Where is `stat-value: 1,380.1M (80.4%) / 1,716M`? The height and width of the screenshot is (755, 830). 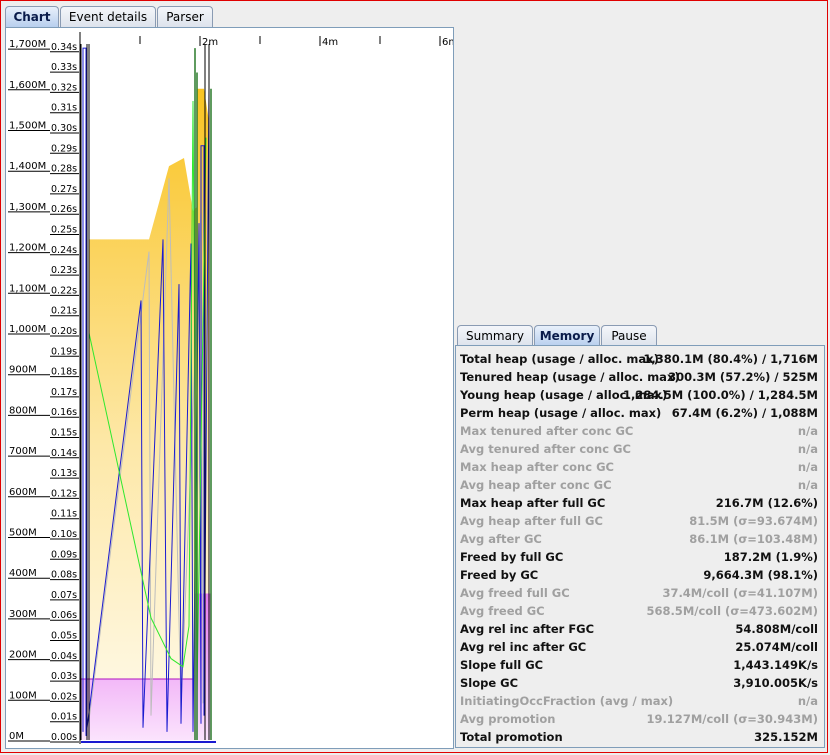
stat-value: 1,380.1M (80.4%) / 1,716M is located at coordinates (730, 359).